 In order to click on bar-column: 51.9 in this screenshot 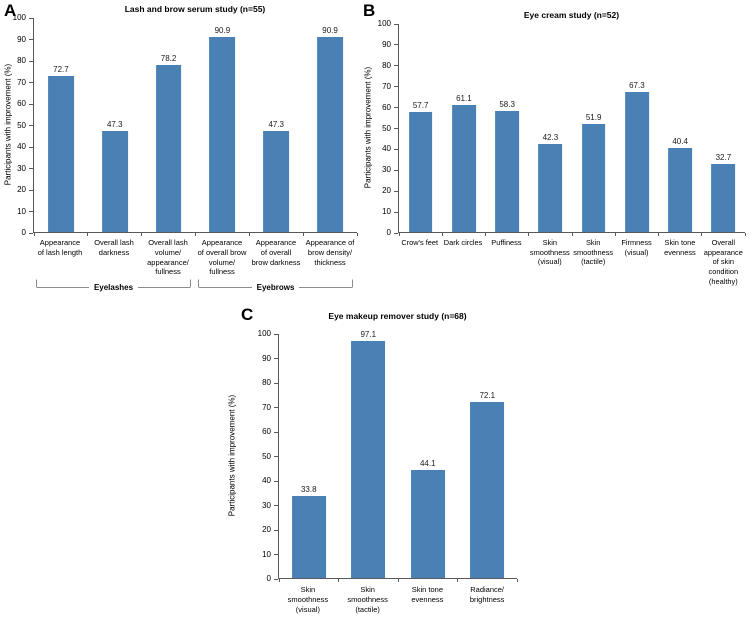, I will do `click(593, 128)`.